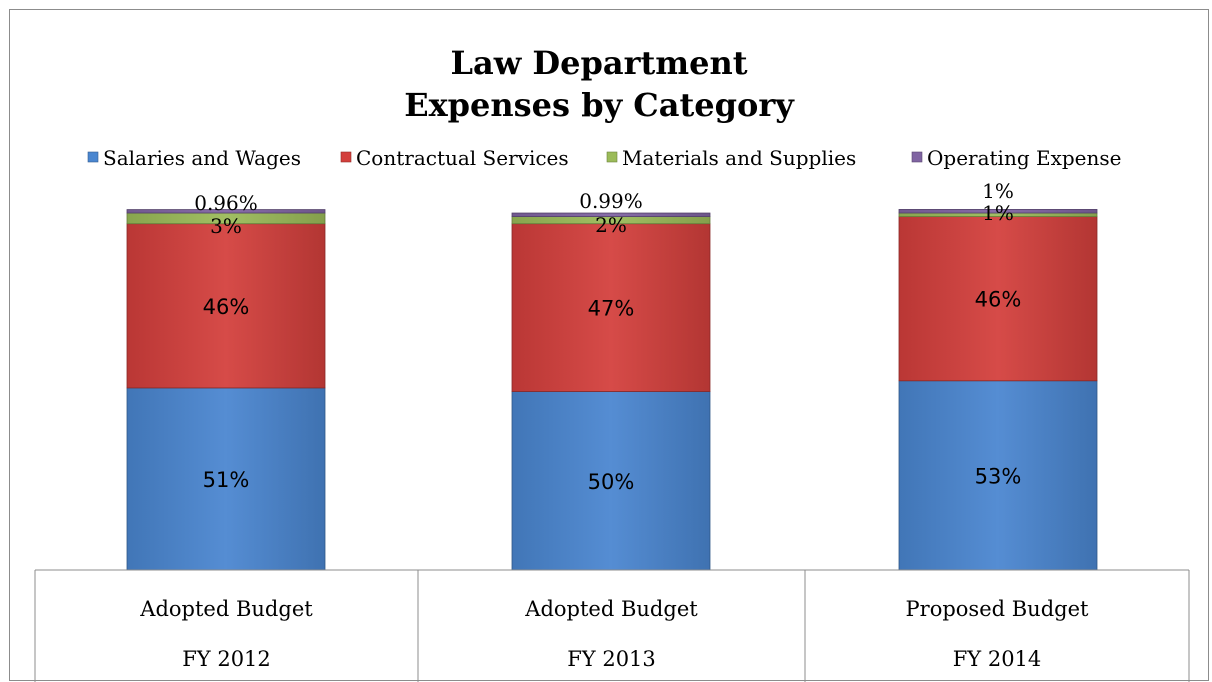 The image size is (1212, 682). What do you see at coordinates (226, 226) in the screenshot?
I see `data-label: 3%` at bounding box center [226, 226].